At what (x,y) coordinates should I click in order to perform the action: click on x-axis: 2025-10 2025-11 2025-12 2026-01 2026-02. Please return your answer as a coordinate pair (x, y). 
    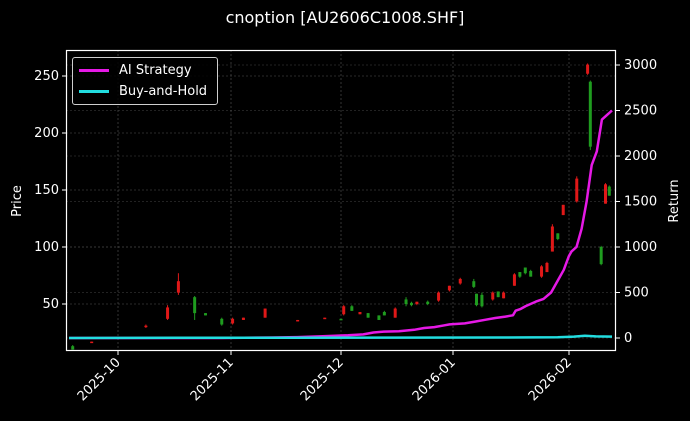
    Looking at the image, I should click on (325, 377).